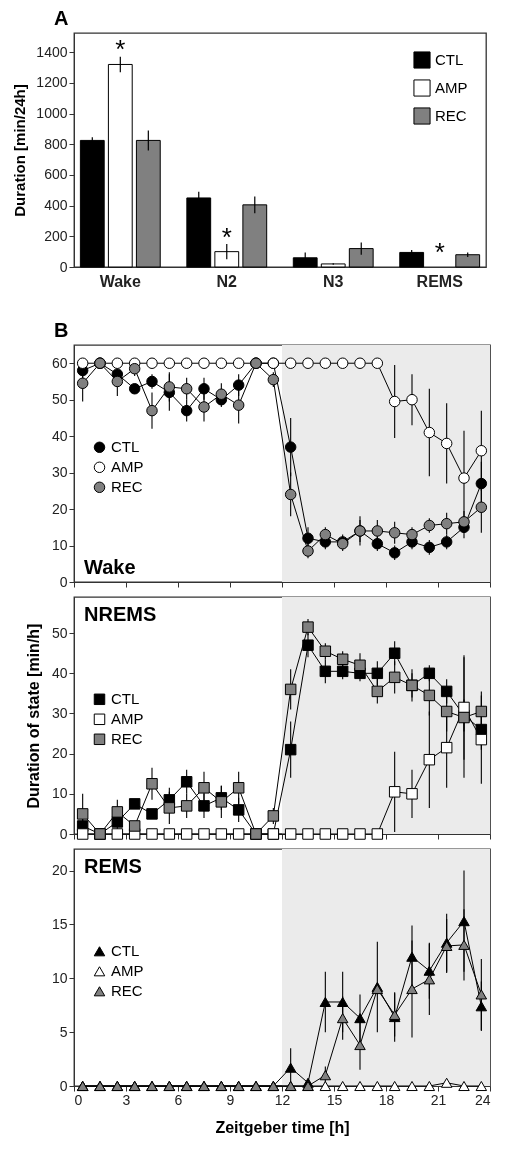 This screenshot has width=531, height=1175. I want to click on y-axis-title: Duration [min/24h], so click(20, 150).